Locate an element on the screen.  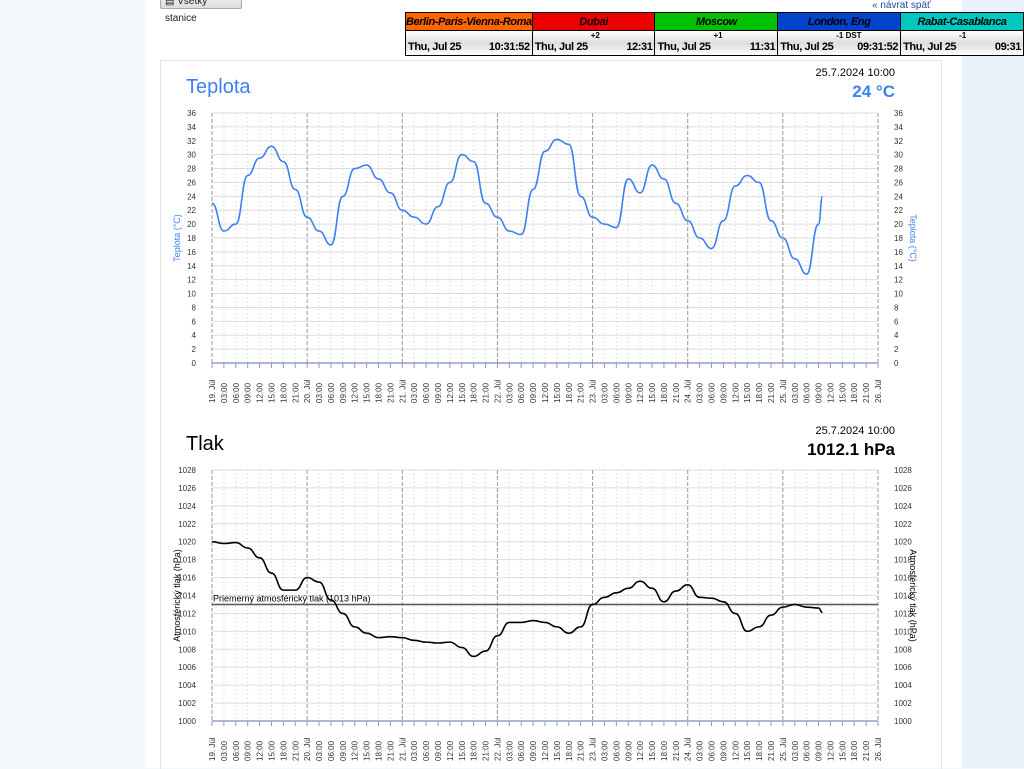
clock-offset: -1 DST is located at coordinates (849, 35).